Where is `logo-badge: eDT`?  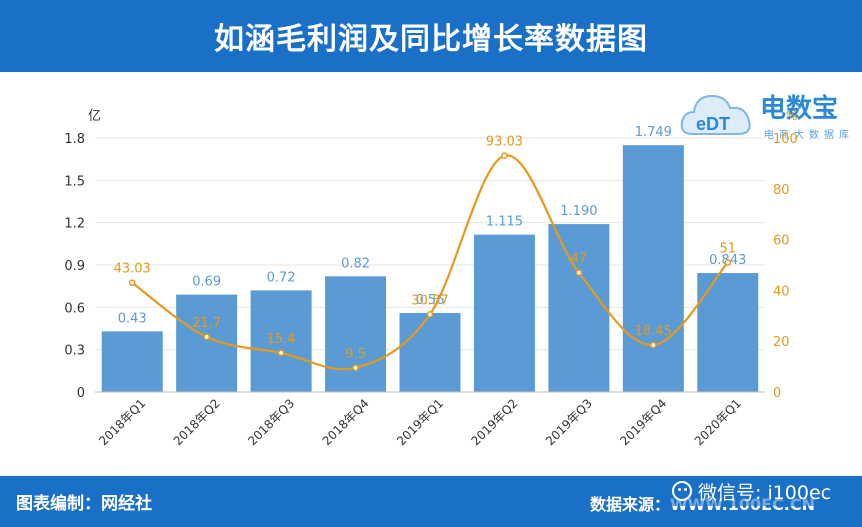
logo-badge: eDT is located at coordinates (713, 124).